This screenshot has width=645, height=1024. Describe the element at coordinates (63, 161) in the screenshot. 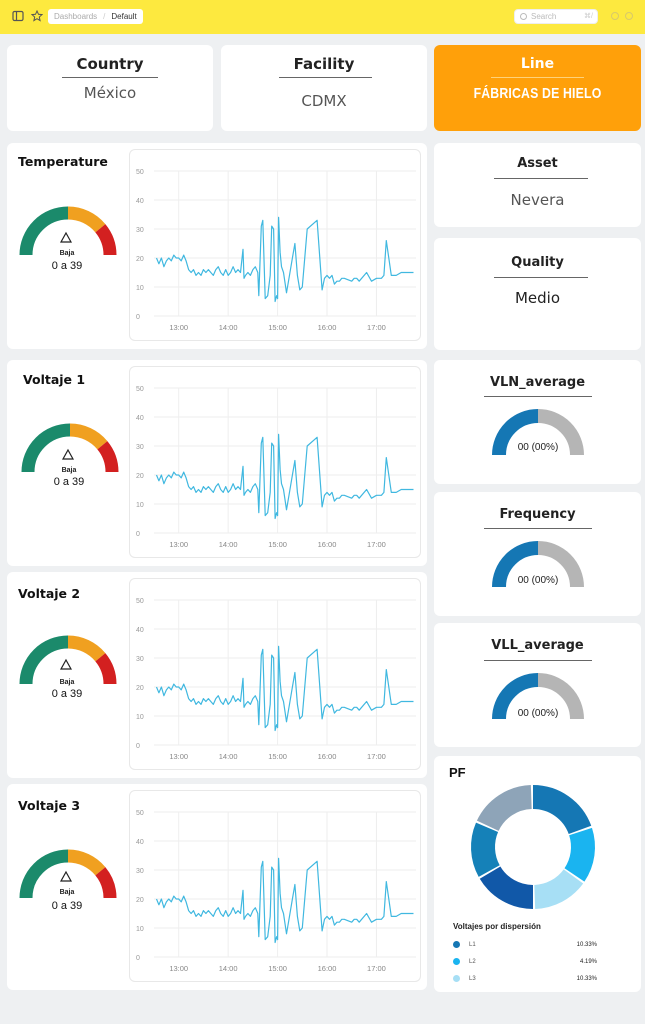

I see `metric-title: Temperature` at that location.